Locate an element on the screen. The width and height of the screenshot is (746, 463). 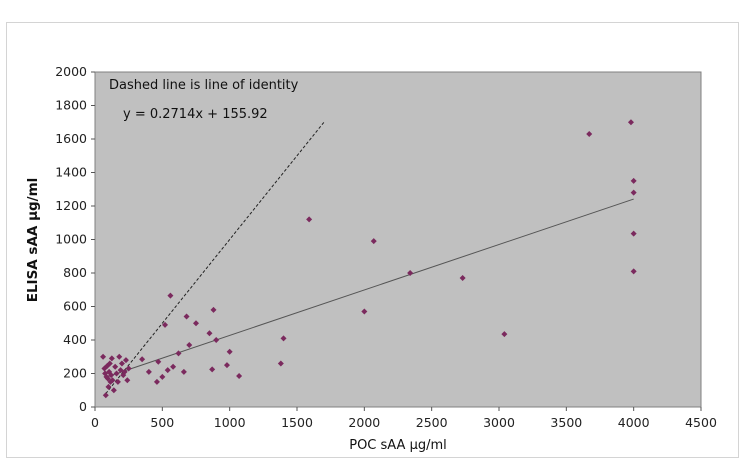
regression-equation: y = 0.2714x + 155.92 is located at coordinates (195, 114).